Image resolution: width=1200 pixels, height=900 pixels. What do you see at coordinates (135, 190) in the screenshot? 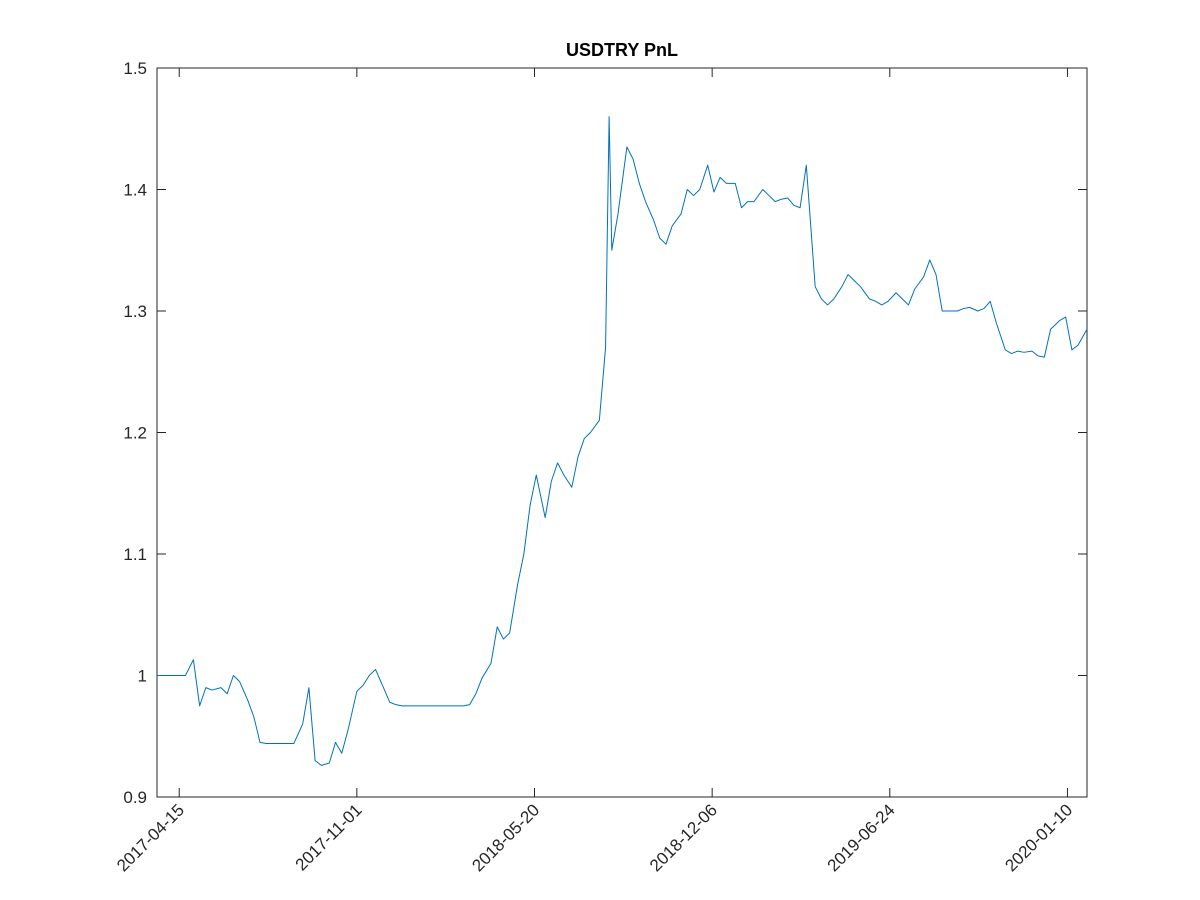
I see `y-tick-label: 1.4` at bounding box center [135, 190].